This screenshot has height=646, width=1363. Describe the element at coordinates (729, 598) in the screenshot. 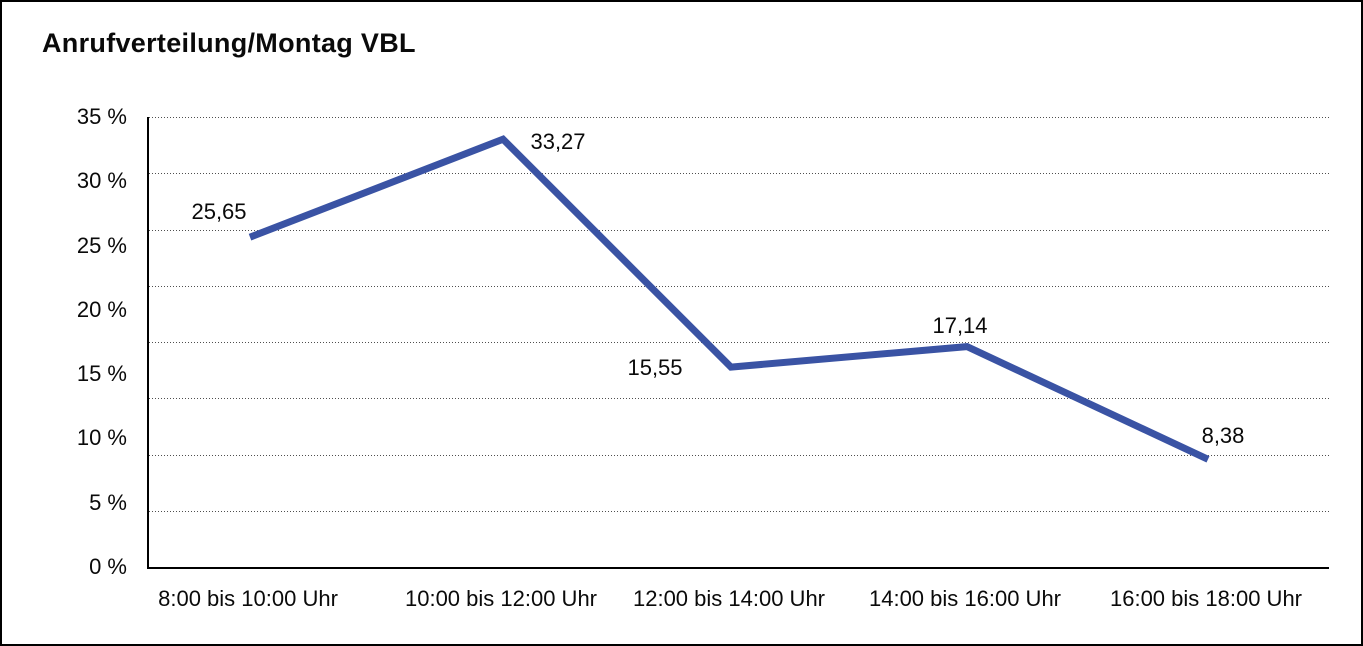

I see `x-axis-category-label: 12:00 bis 14:00 Uhr` at that location.